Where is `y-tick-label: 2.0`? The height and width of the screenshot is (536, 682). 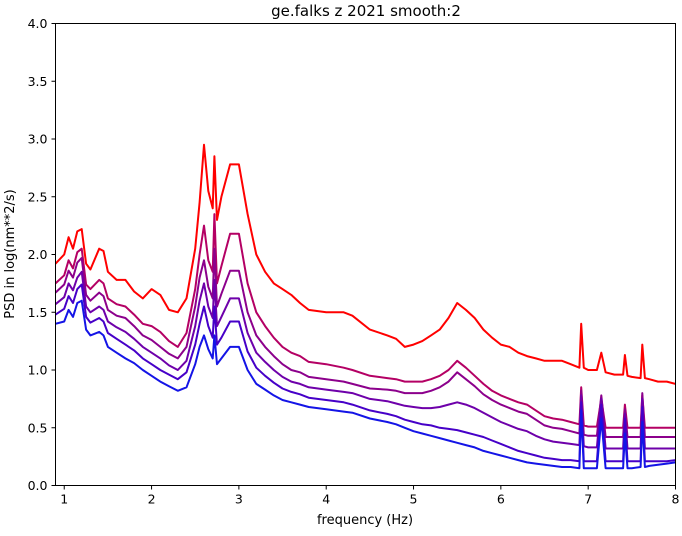
y-tick-label: 2.0 is located at coordinates (38, 254).